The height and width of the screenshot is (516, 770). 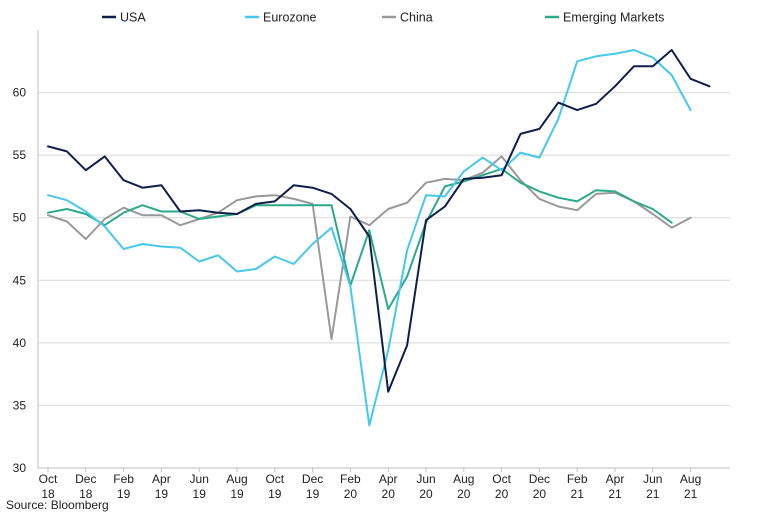 What do you see at coordinates (20, 343) in the screenshot?
I see `y-tick-label: 40` at bounding box center [20, 343].